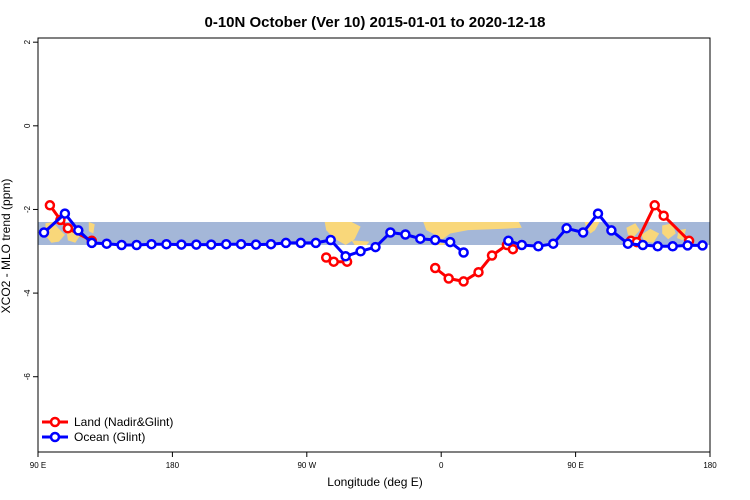  I want to click on series-ocean, so click(373, 235).